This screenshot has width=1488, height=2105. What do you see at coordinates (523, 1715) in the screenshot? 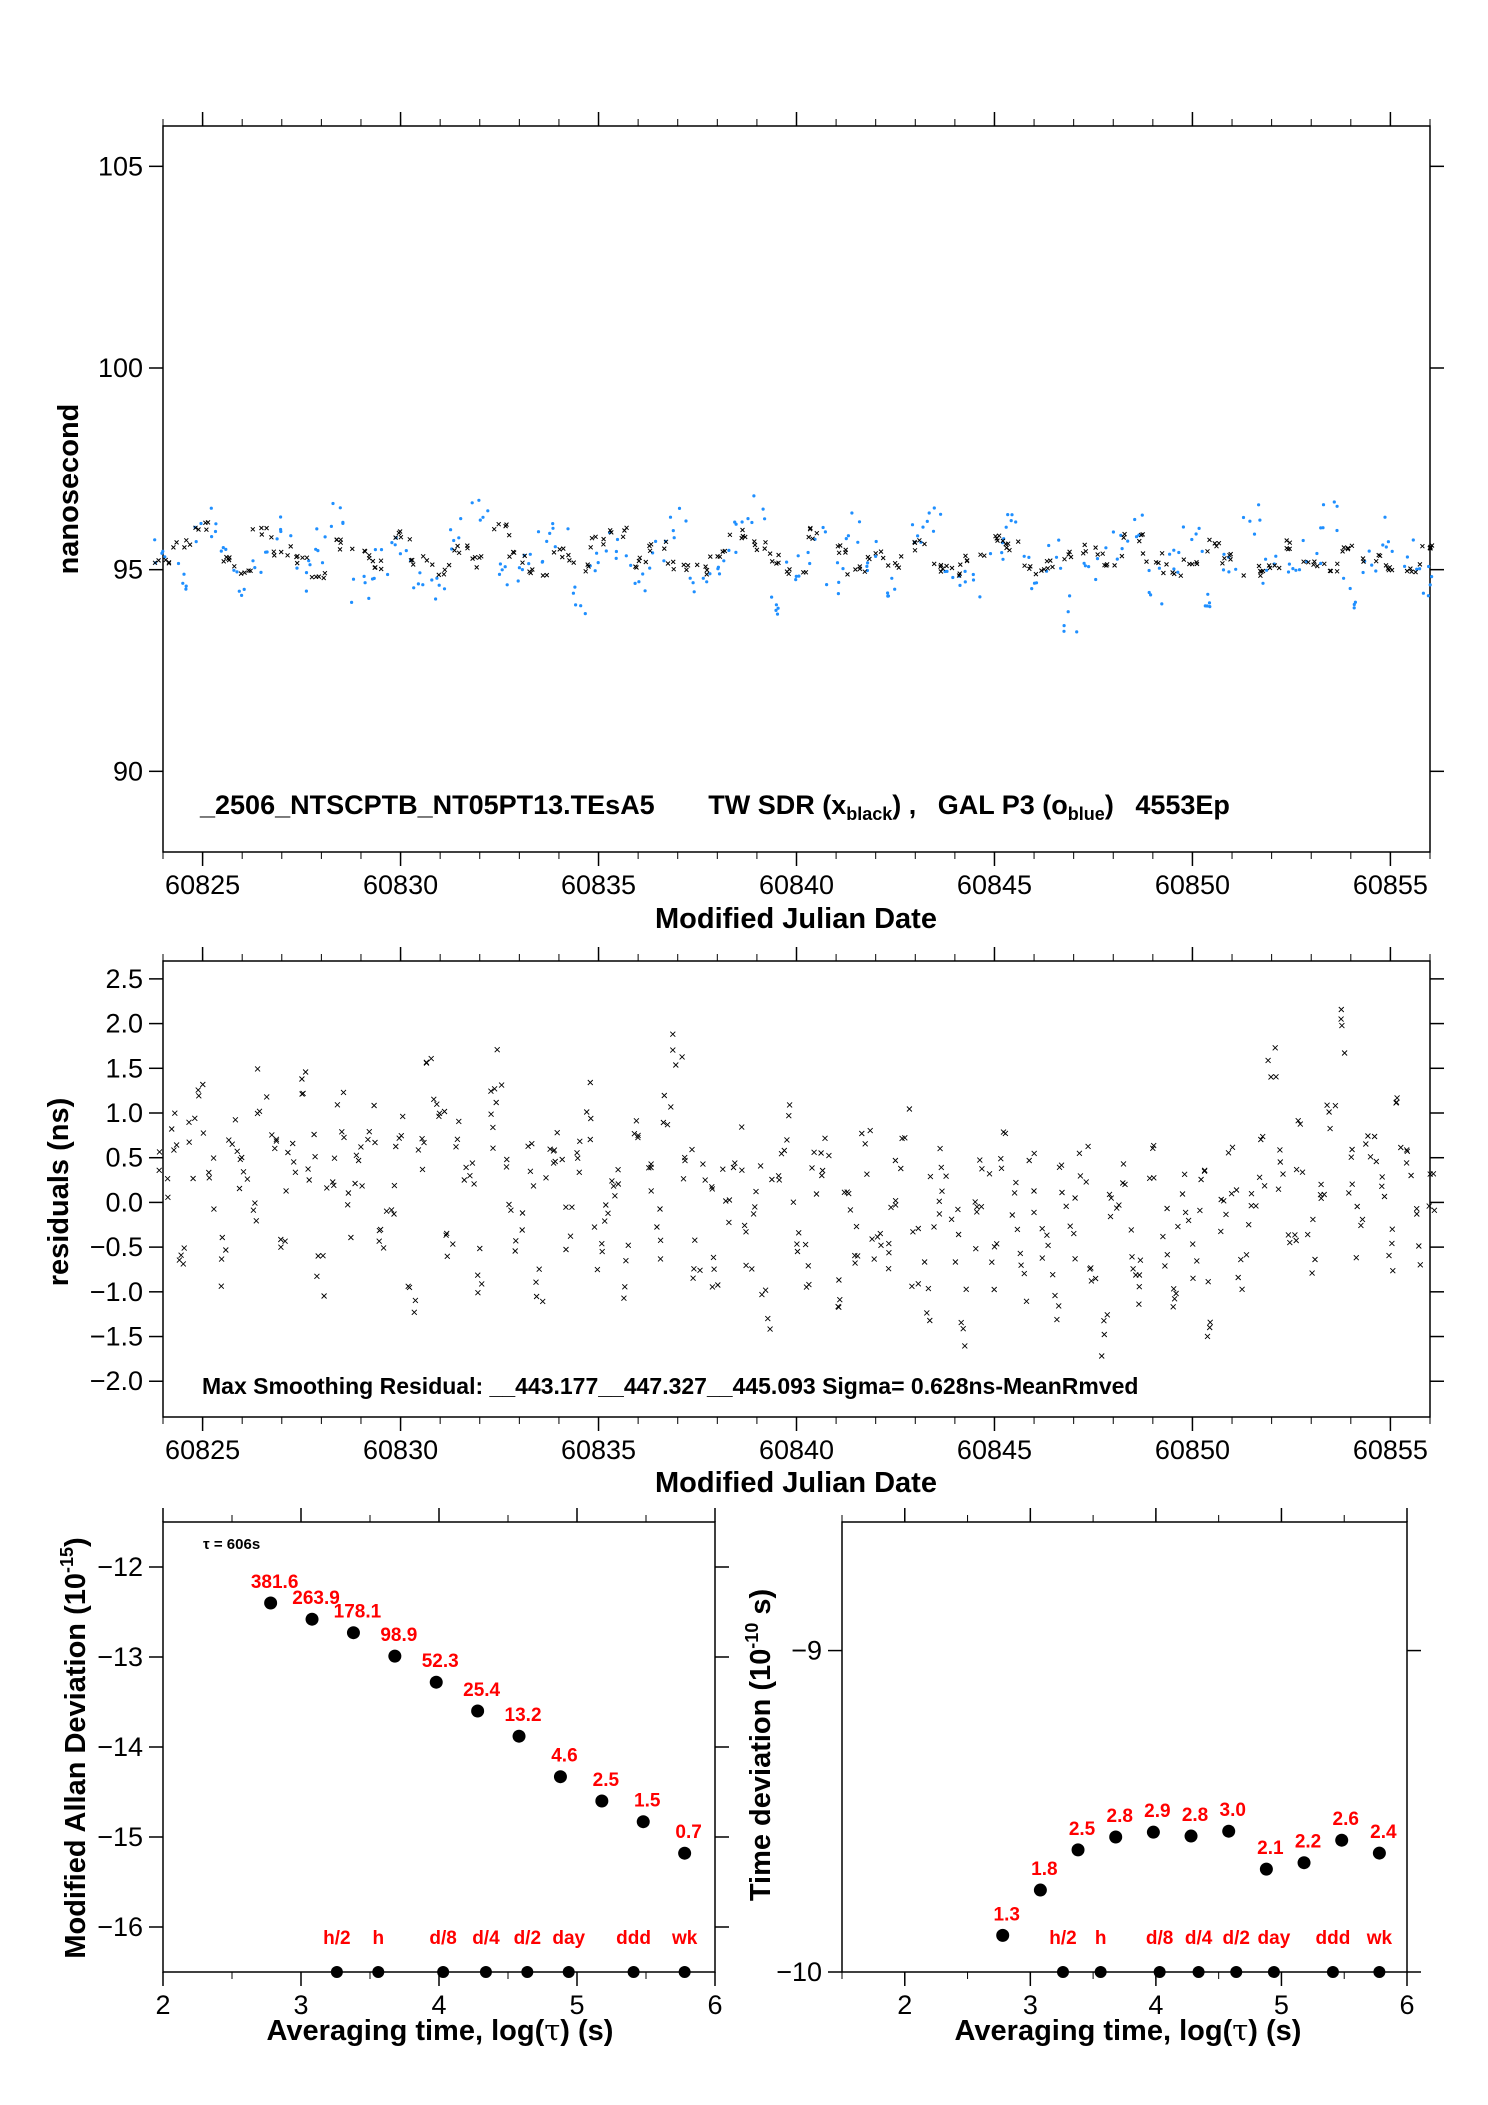
I see `deviation-value-label: 13.2` at bounding box center [523, 1715].